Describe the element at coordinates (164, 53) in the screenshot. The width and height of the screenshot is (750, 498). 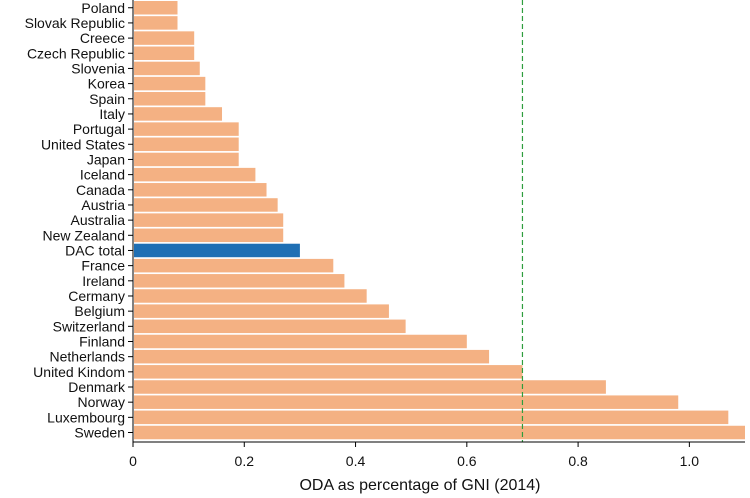
I see `bar-czech-republic` at that location.